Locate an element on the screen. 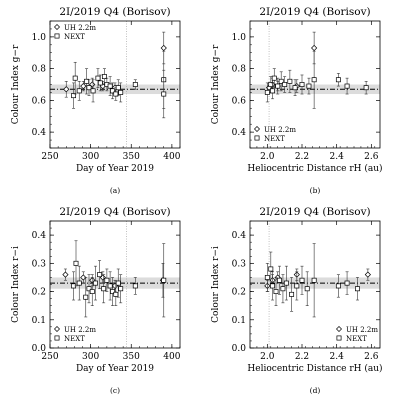  x-tick-label: 2.6 is located at coordinates (371, 357).